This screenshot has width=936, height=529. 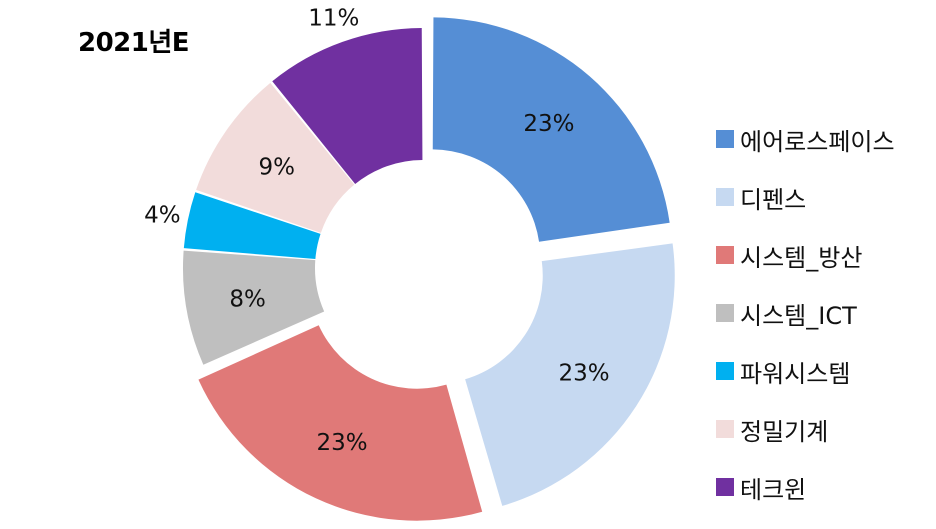 What do you see at coordinates (801, 257) in the screenshot?
I see `legend-label: 시스템_방산` at bounding box center [801, 257].